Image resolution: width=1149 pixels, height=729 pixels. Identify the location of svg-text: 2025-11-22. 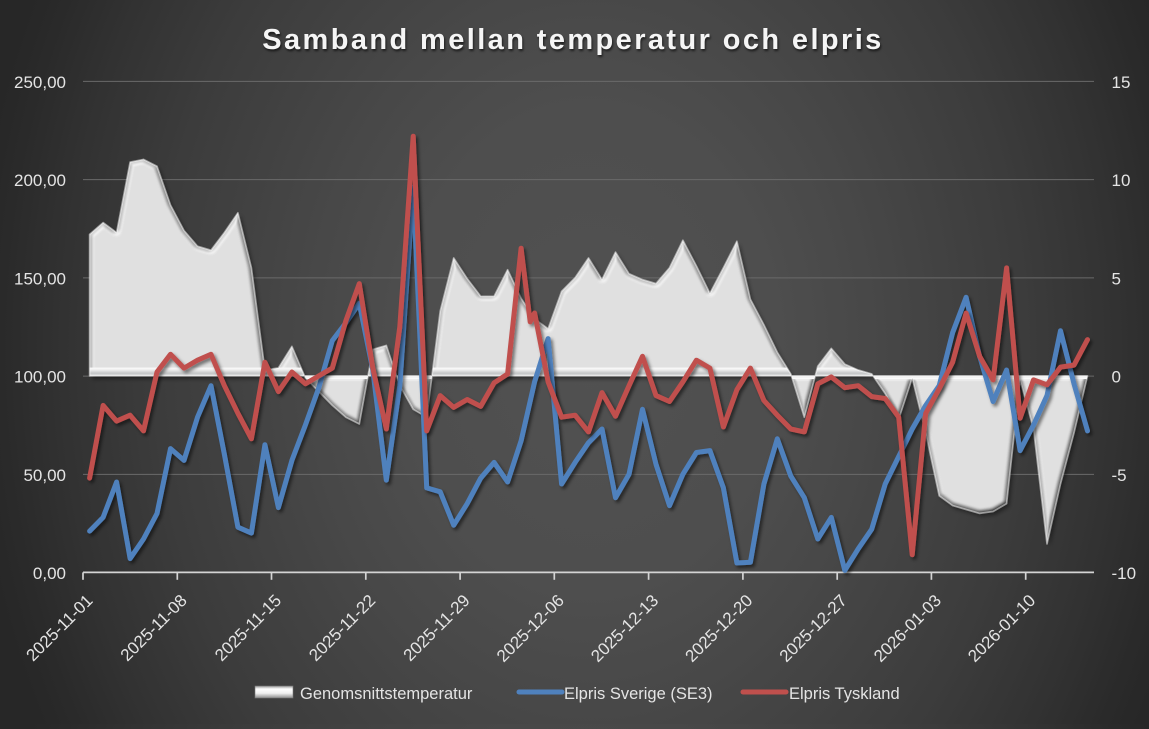
(342, 628).